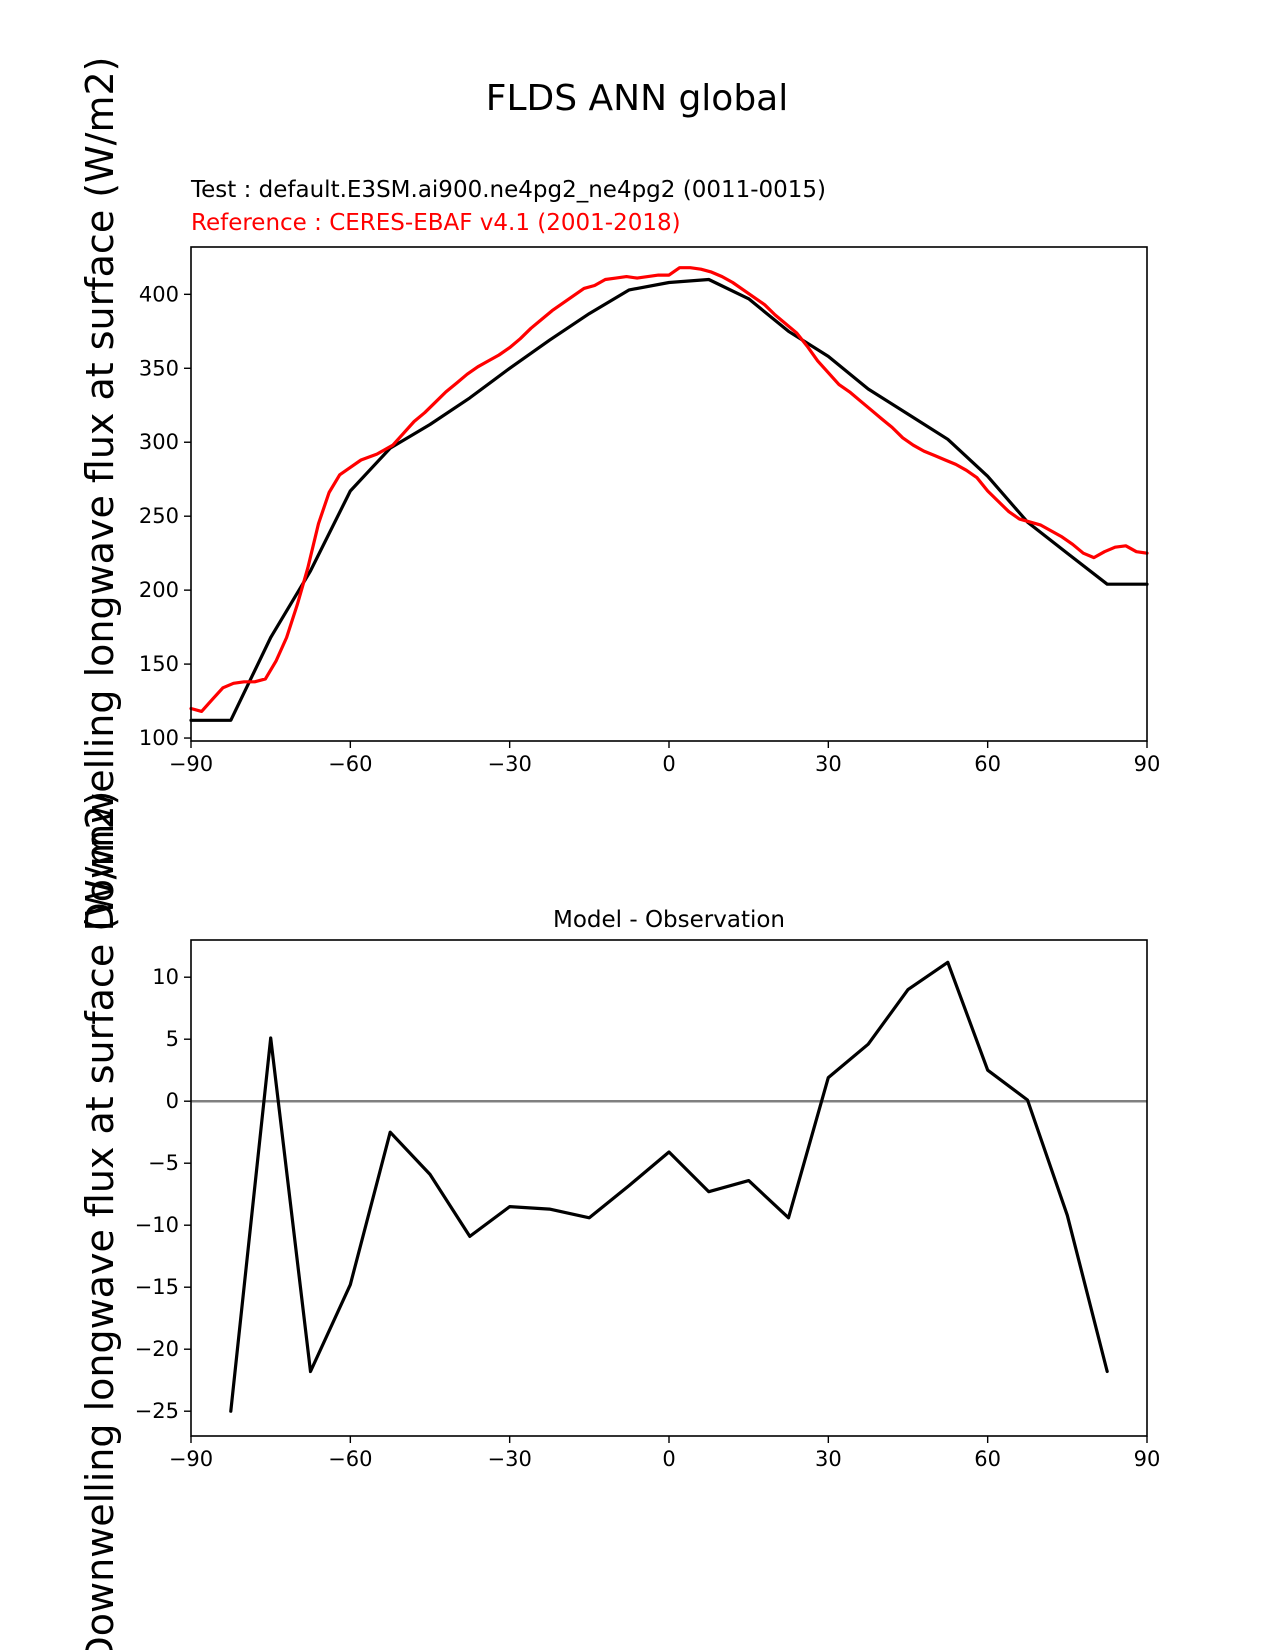  Describe the element at coordinates (436, 223) in the screenshot. I see `reference-label: Reference : CERES-EBAF v4.1 (2001-2018)` at that location.